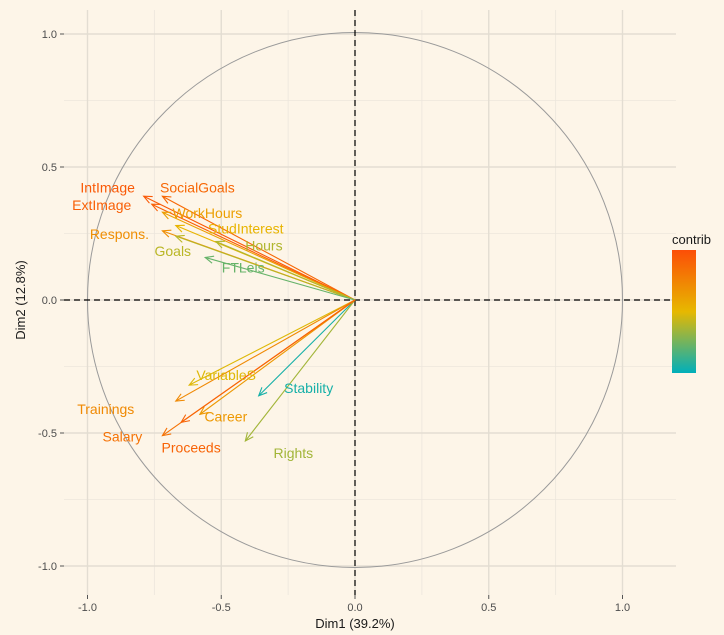 This screenshot has height=635, width=724. I want to click on arrow-rights, so click(300, 370).